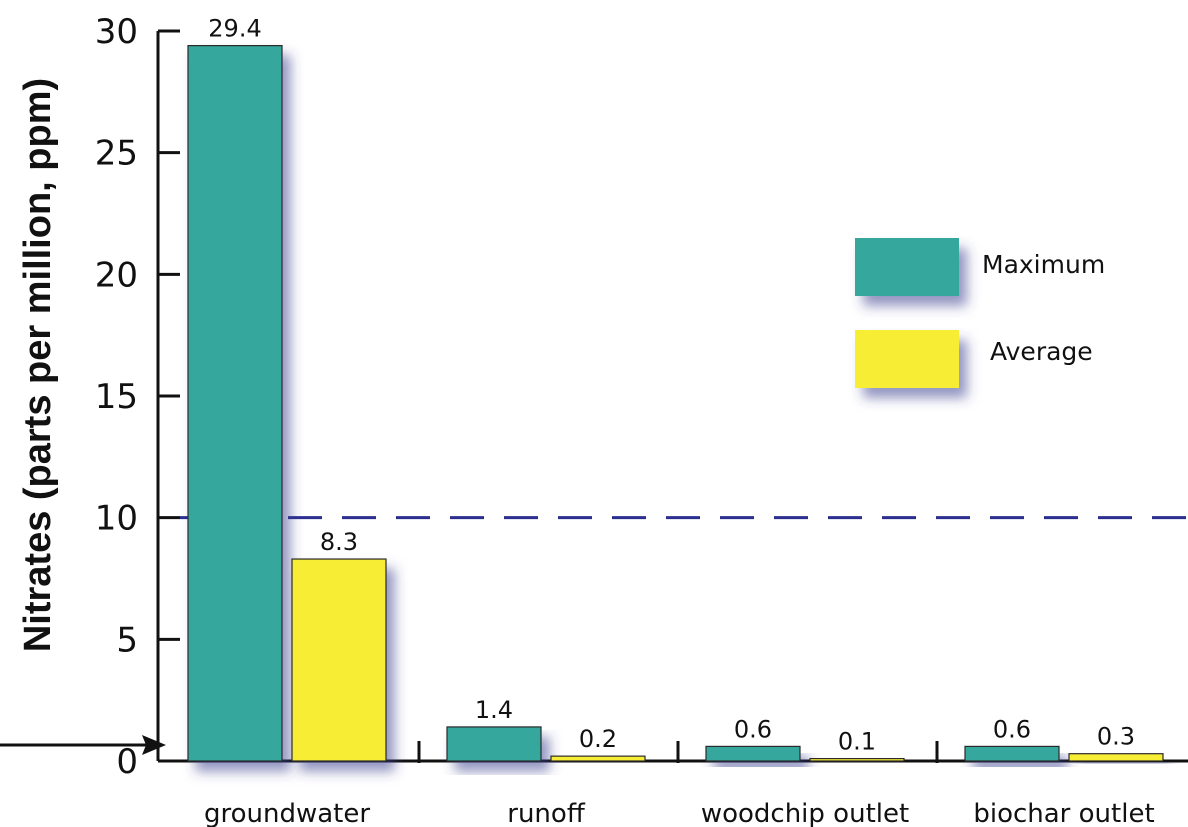 The height and width of the screenshot is (827, 1188). What do you see at coordinates (907, 359) in the screenshot?
I see `legend-swatch-average` at bounding box center [907, 359].